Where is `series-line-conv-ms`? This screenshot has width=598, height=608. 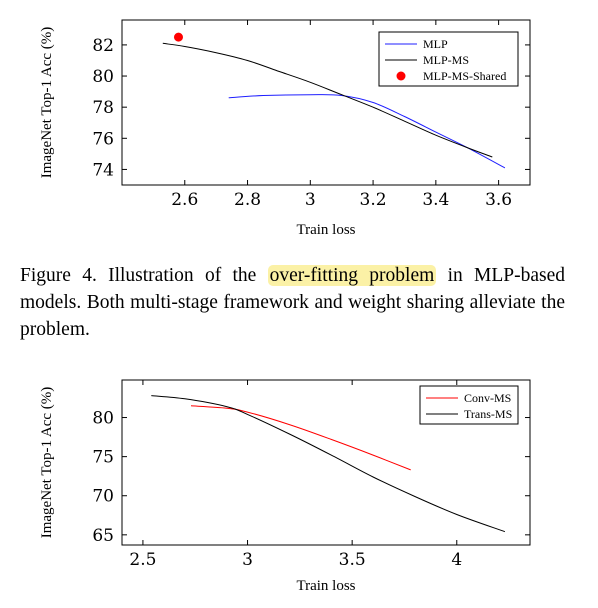 series-line-conv-ms is located at coordinates (300, 438).